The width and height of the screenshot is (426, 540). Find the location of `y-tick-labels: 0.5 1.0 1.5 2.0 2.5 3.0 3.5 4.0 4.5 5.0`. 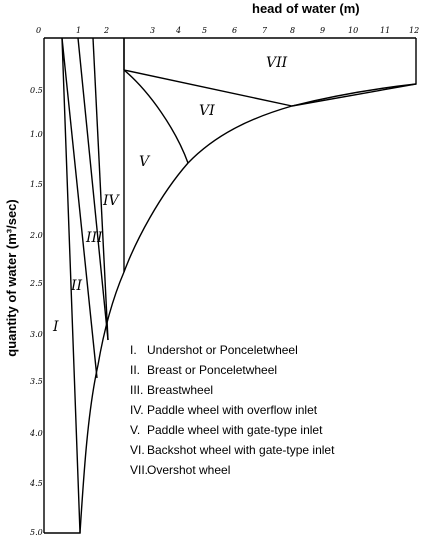

y-tick-labels: 0.5 1.0 1.5 2.0 2.5 3.0 3.5 4.0 4.5 5.0 is located at coordinates (36, 311).